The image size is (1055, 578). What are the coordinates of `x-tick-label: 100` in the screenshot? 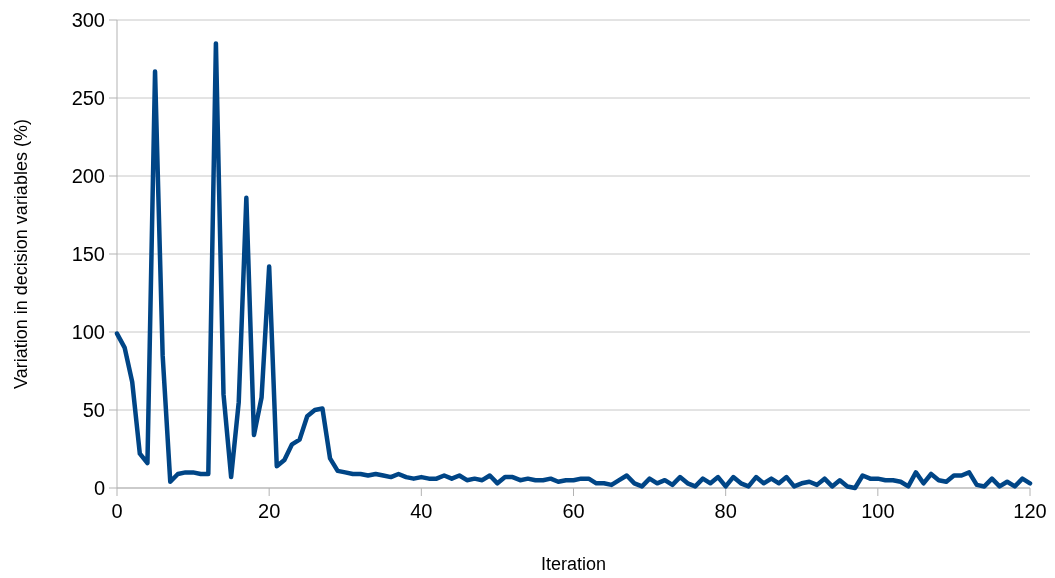 It's located at (878, 511).